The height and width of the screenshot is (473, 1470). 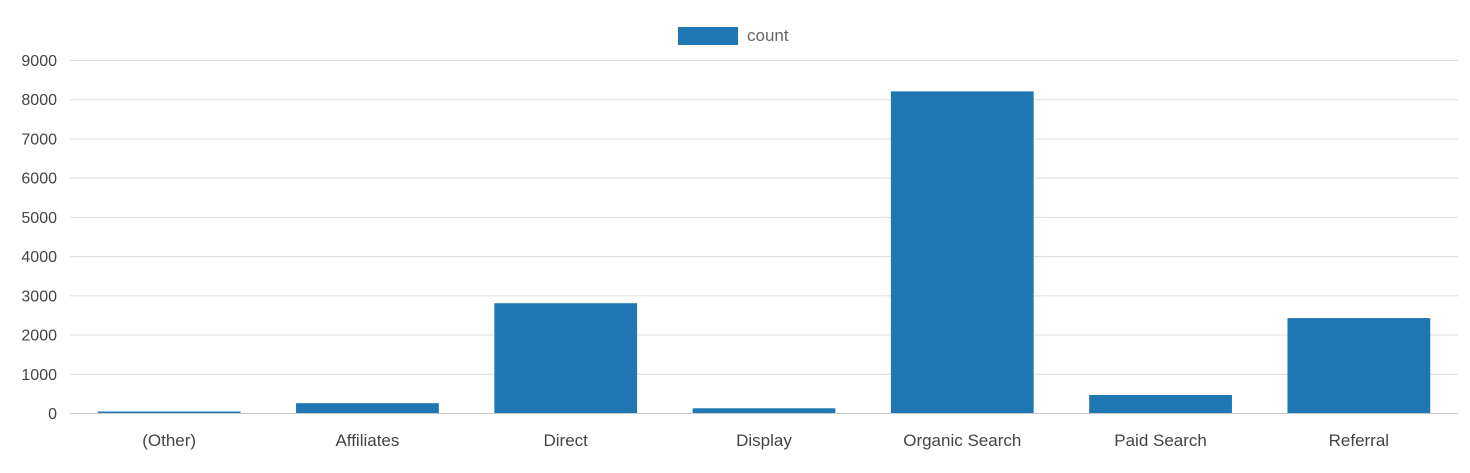 I want to click on y-axis-ticks: 0 1000 2000 3000 4000 5000 6000 7000 8000 9000, so click(x=39, y=238).